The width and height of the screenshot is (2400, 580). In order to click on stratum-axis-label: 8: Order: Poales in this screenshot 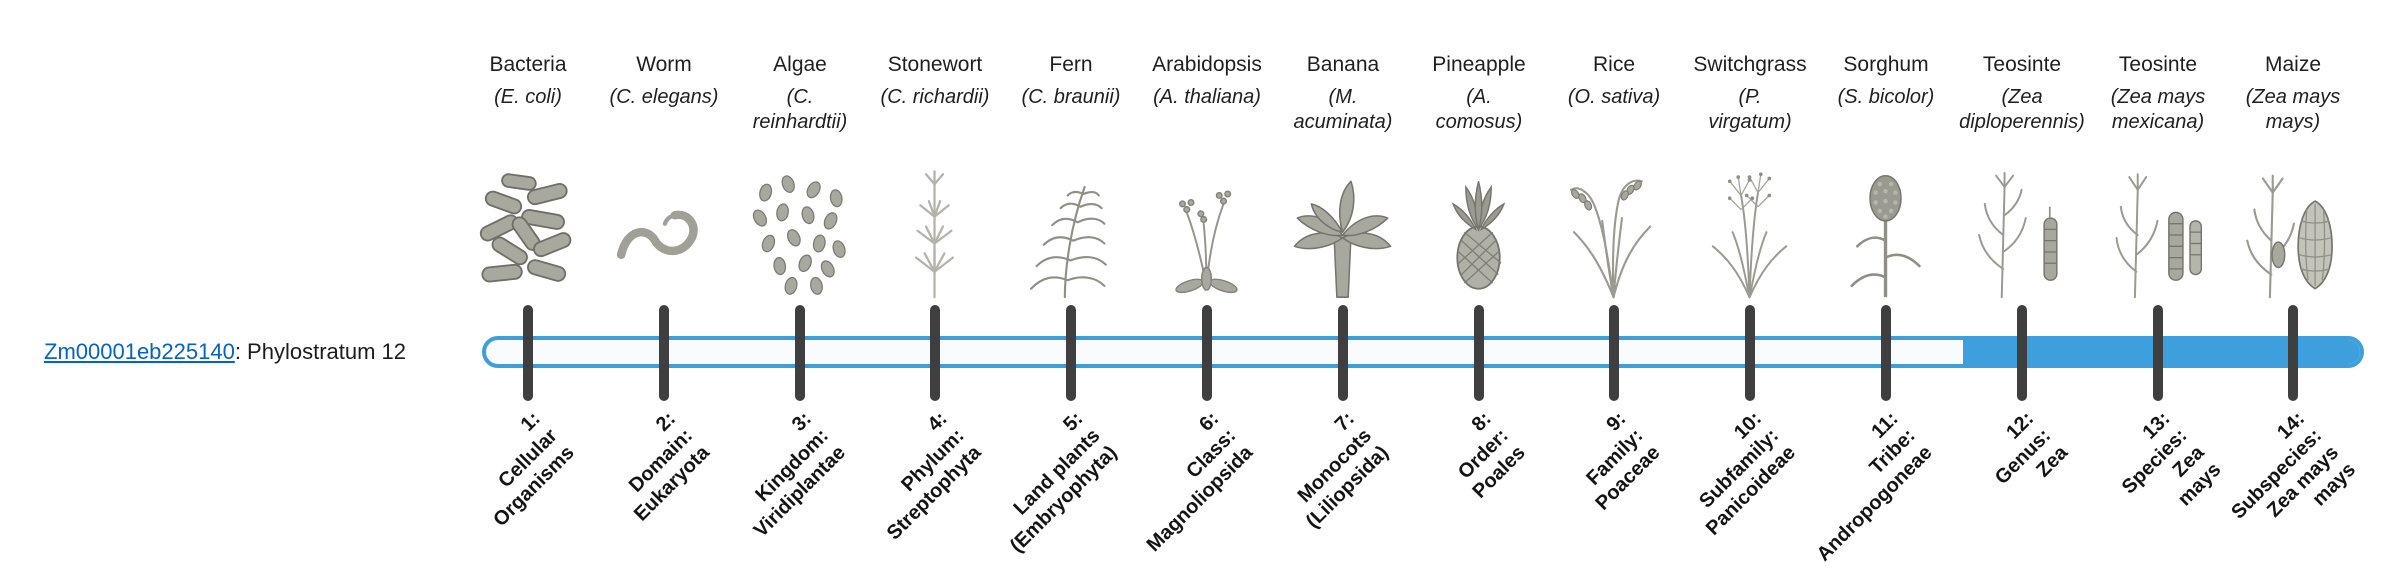, I will do `click(1481, 455)`.